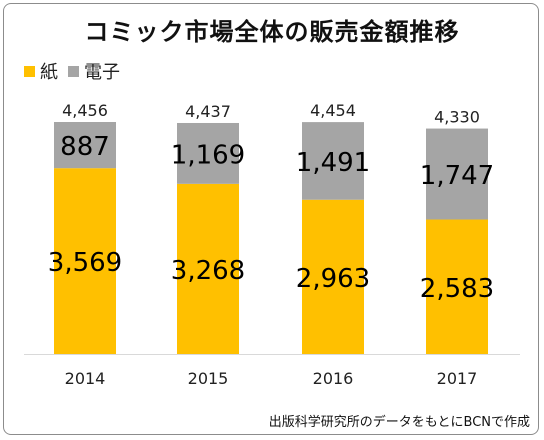 The width and height of the screenshot is (544, 440). Describe the element at coordinates (457, 378) in the screenshot. I see `x-tick-label-2017: 2017` at that location.